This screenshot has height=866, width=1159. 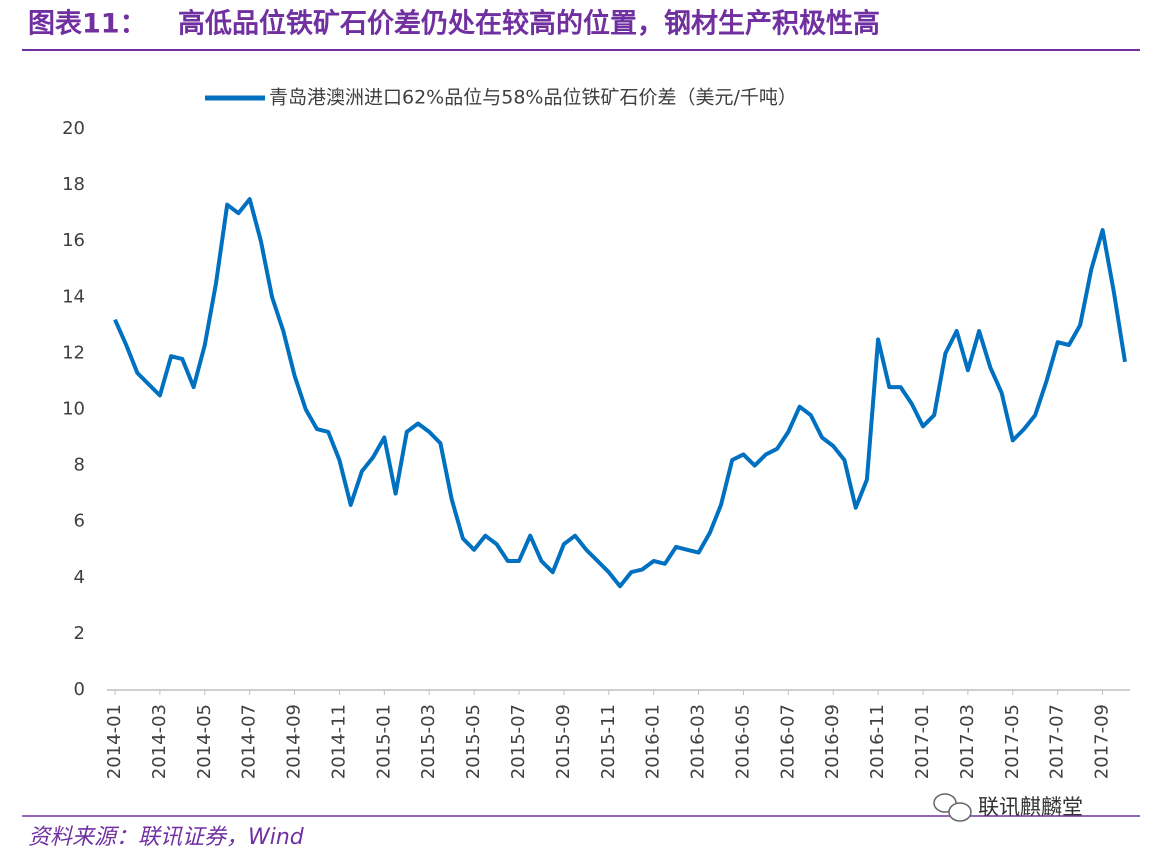 What do you see at coordinates (563, 741) in the screenshot?
I see `x-tick-label: 2015-09` at bounding box center [563, 741].